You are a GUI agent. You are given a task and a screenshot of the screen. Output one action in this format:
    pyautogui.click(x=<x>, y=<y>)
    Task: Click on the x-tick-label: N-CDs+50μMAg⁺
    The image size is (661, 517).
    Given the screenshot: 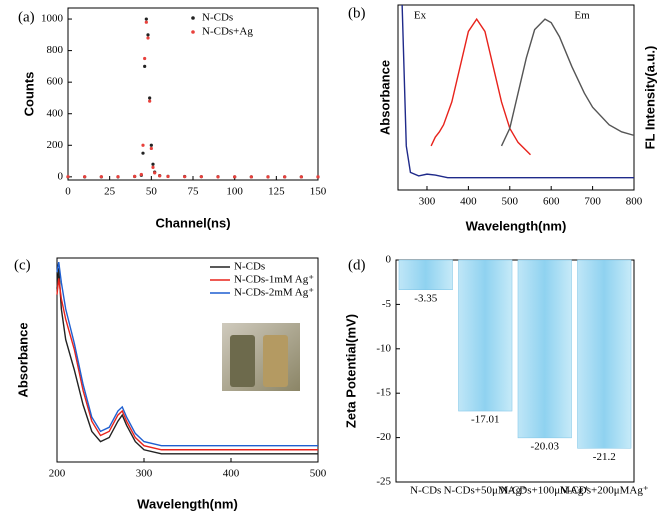 What is the action you would take?
    pyautogui.click(x=485, y=491)
    